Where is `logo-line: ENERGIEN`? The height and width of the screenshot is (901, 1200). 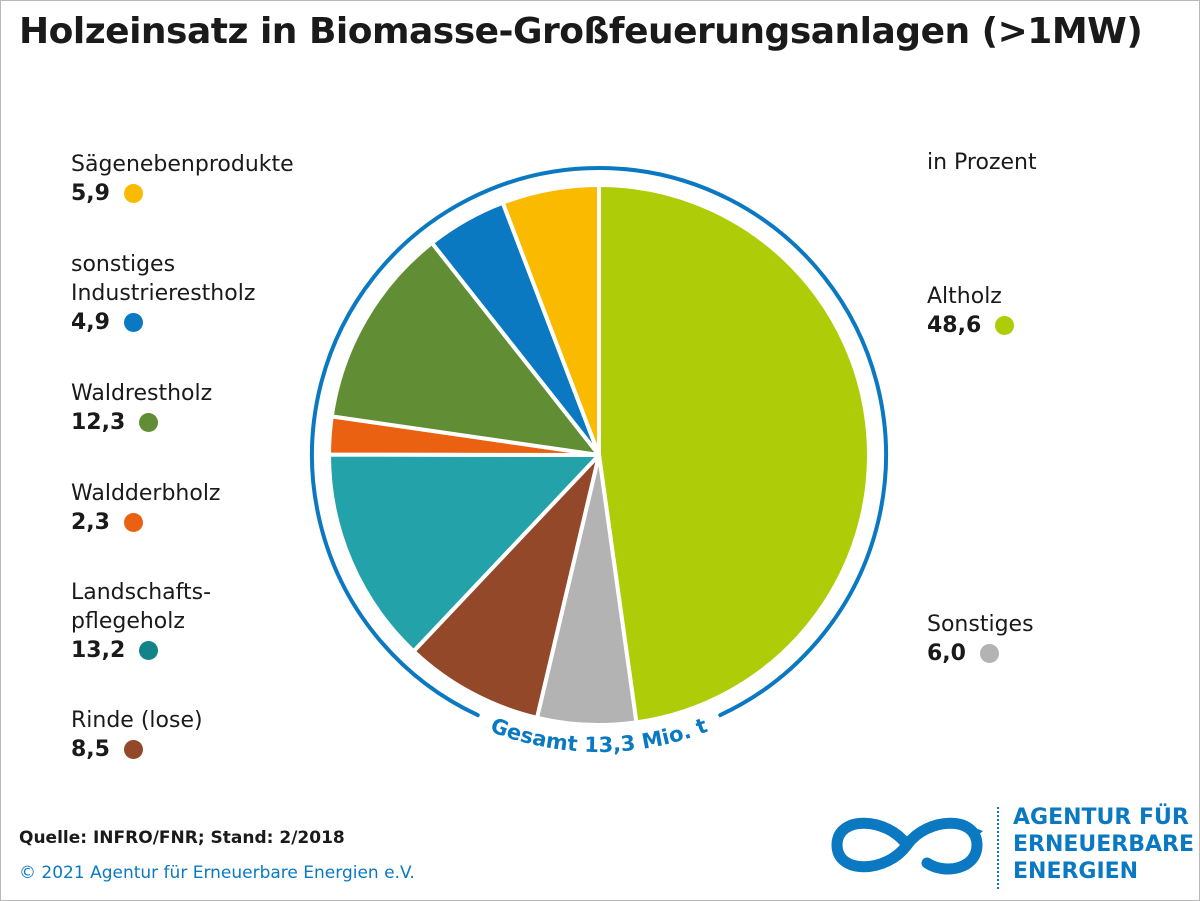
logo-line: ENERGIEN is located at coordinates (1076, 871).